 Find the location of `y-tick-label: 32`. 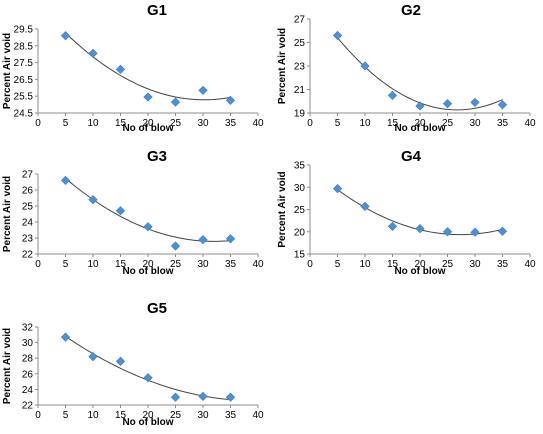

y-tick-label: 32 is located at coordinates (28, 328).